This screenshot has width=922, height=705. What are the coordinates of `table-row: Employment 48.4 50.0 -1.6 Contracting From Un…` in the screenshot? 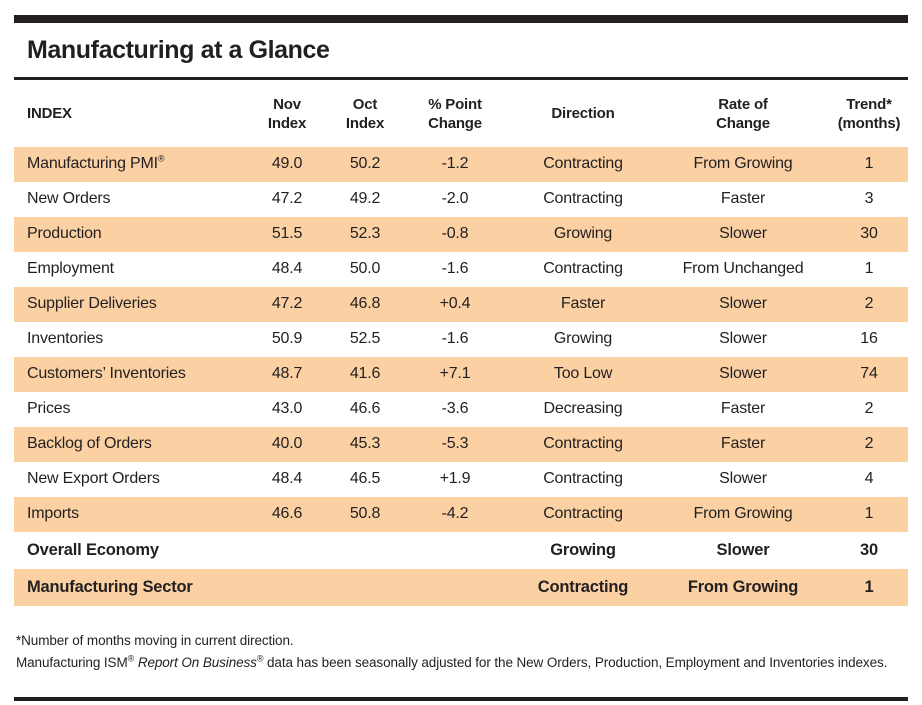 It's located at (461, 269).